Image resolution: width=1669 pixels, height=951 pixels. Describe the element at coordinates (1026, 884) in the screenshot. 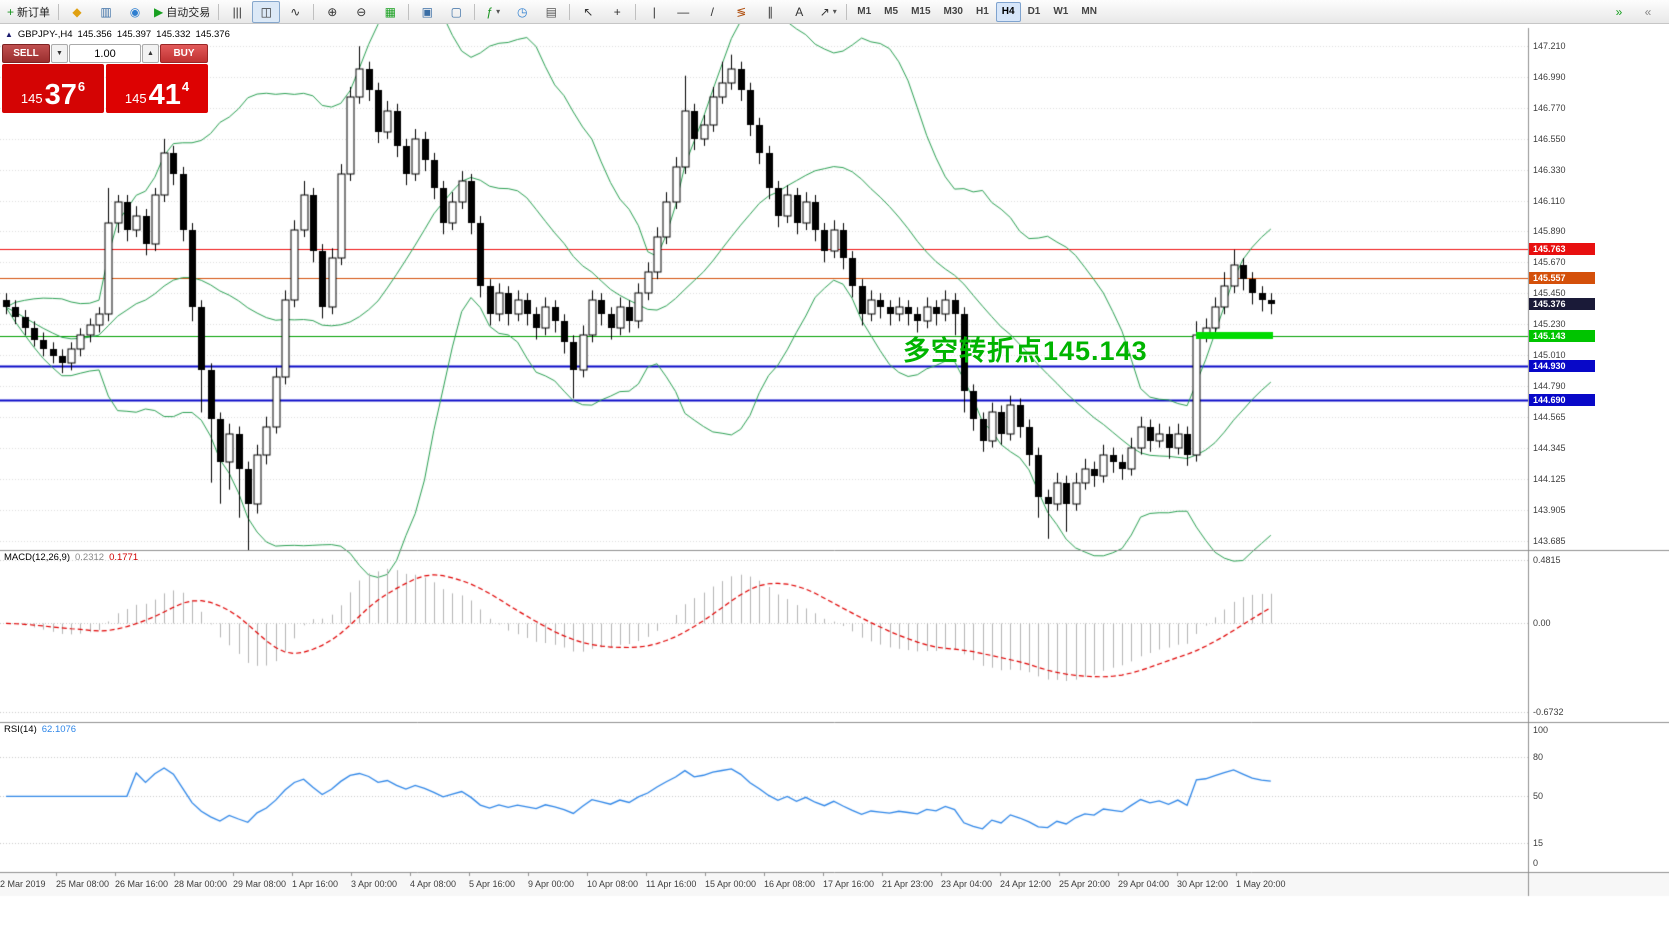

I see `time-axis-tick: 24 Apr 12:00` at that location.